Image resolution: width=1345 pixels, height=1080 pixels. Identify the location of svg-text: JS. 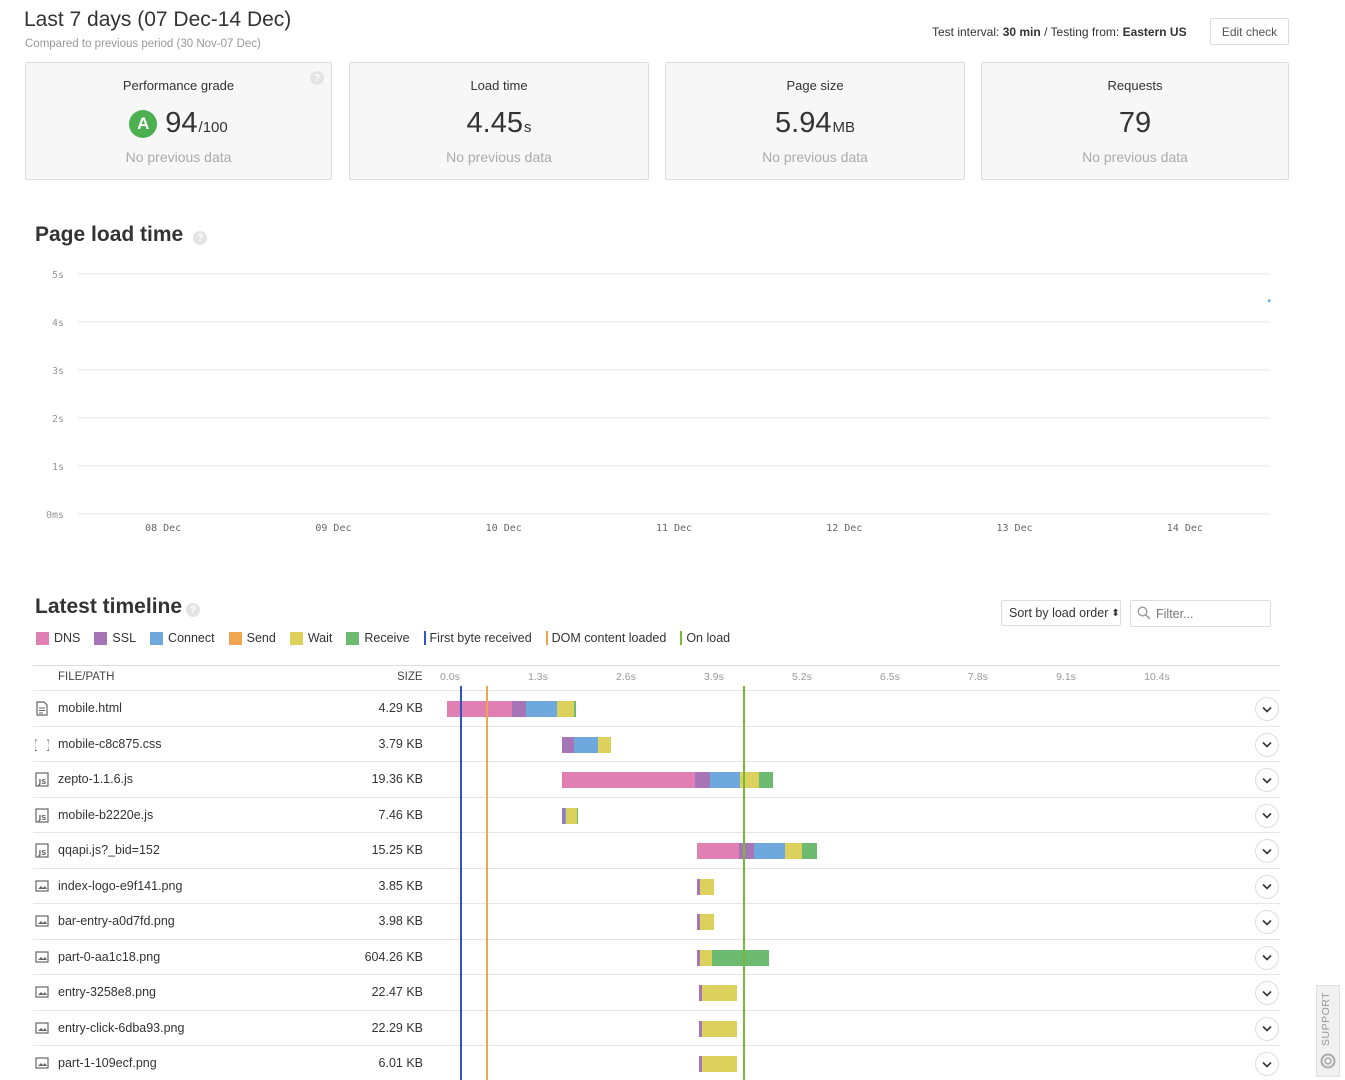
(42, 853).